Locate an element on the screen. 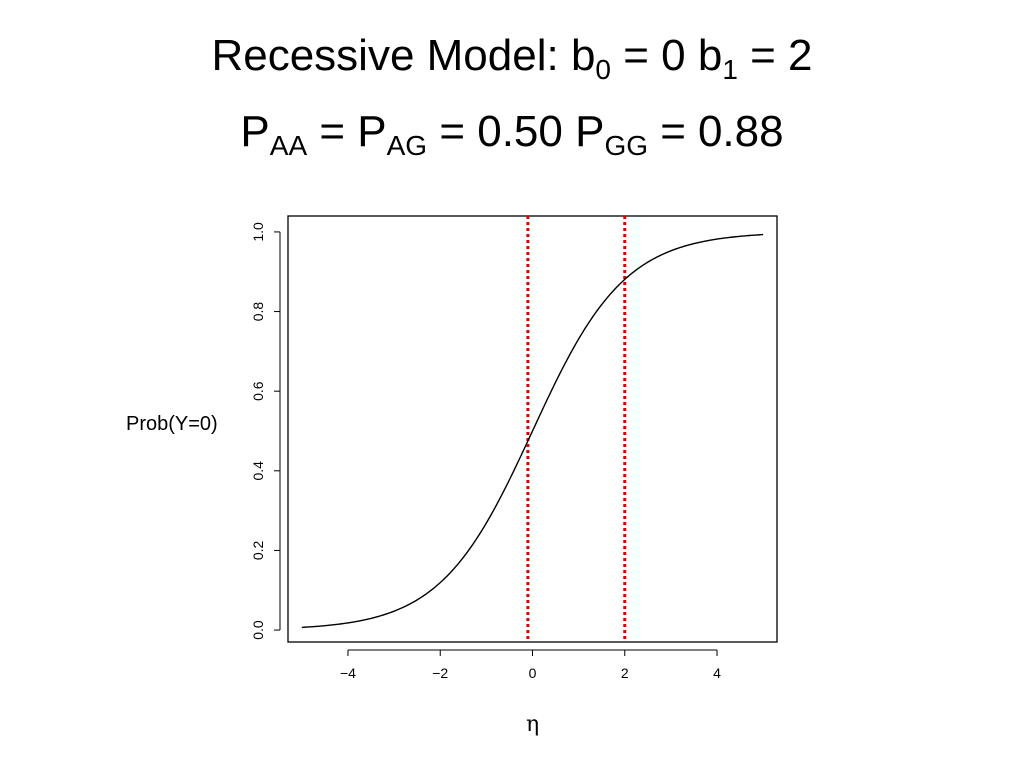 The height and width of the screenshot is (768, 1024). title-subscript-1: 1 is located at coordinates (730, 69).